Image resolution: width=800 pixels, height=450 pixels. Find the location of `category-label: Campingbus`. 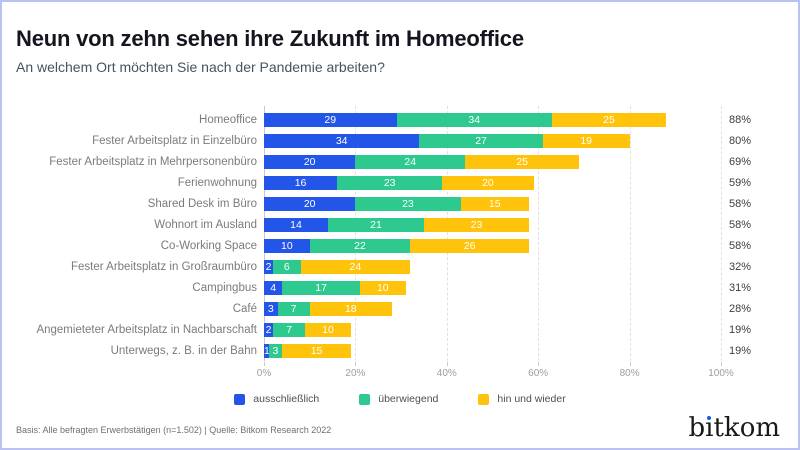

category-label: Campingbus is located at coordinates (224, 287).